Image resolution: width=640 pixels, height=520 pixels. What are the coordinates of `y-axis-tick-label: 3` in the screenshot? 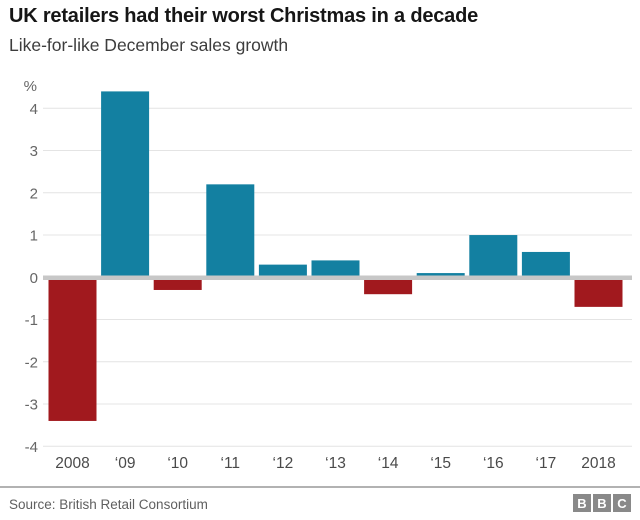 It's located at (34, 151).